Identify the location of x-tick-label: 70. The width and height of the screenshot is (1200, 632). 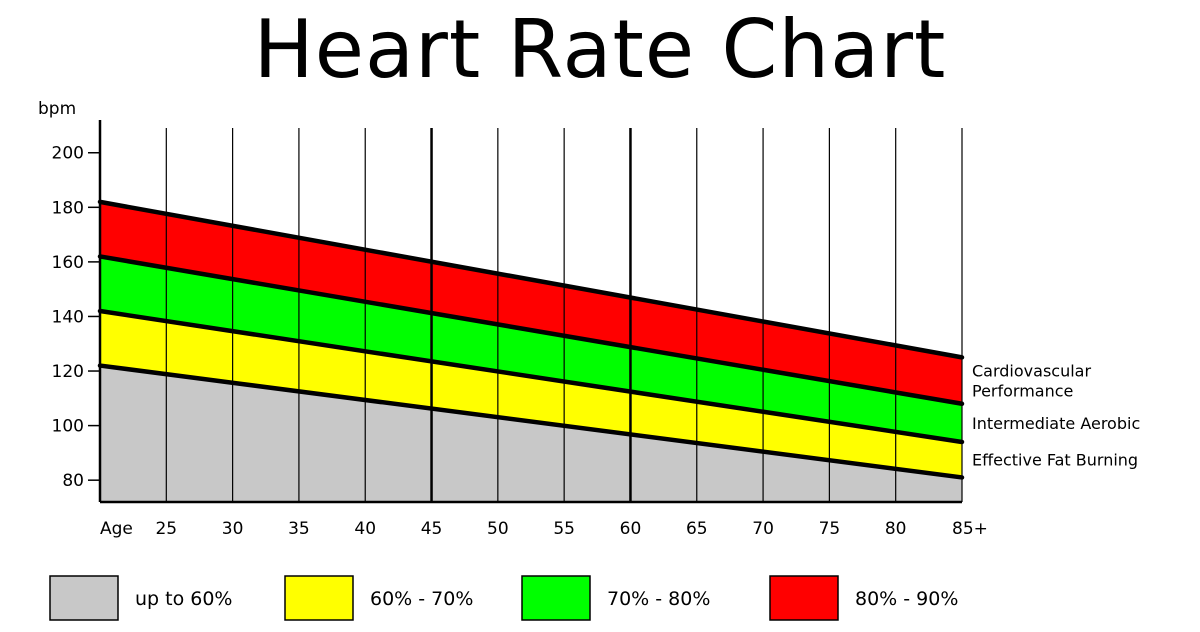
(763, 529).